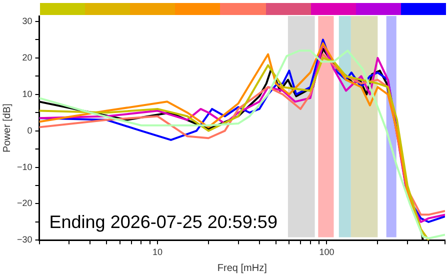  What do you see at coordinates (326, 252) in the screenshot?
I see `x-tick-label: 100` at bounding box center [326, 252].